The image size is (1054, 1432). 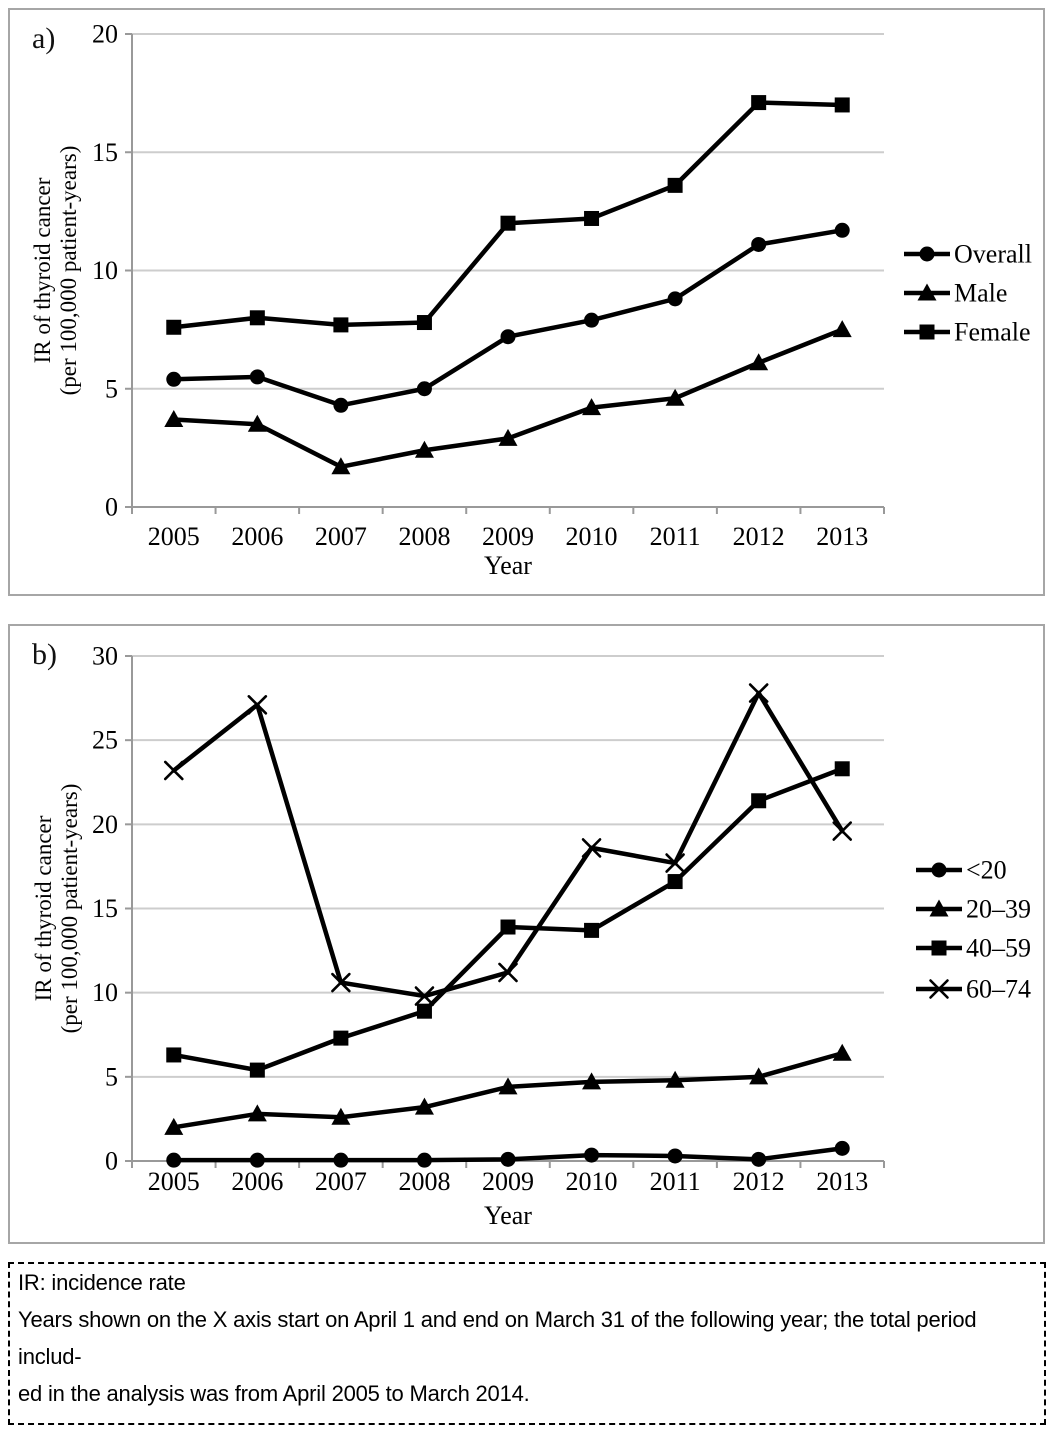 I want to click on legend-label: <20, so click(x=986, y=870).